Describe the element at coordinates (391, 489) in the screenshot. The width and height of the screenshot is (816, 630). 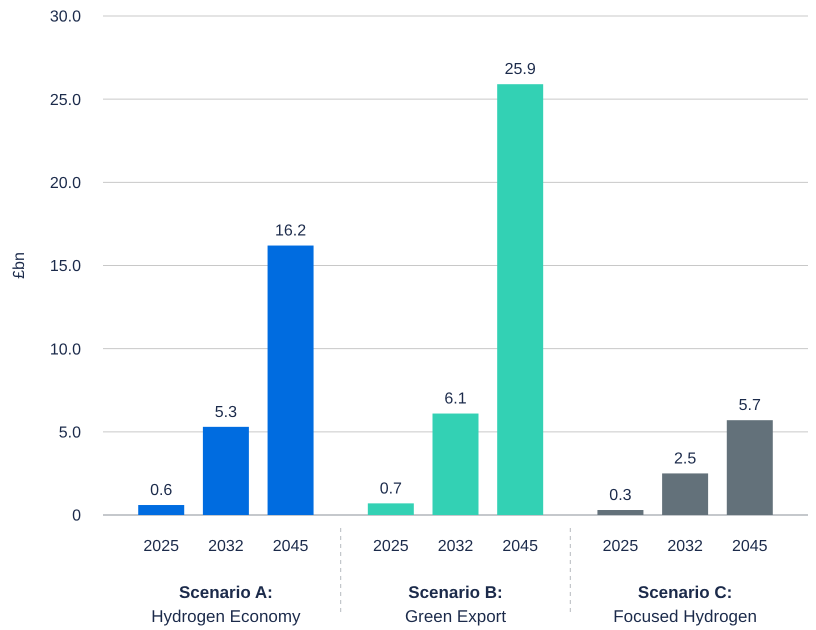
I see `data-label: 0.7` at that location.